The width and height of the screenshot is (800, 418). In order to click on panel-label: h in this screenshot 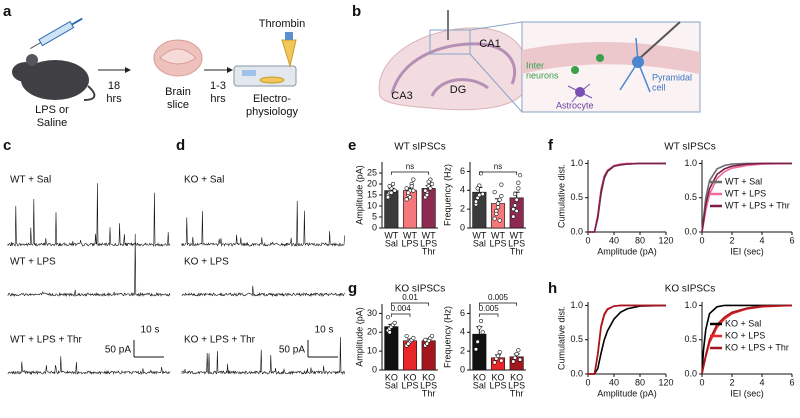, I will do `click(552, 288)`.